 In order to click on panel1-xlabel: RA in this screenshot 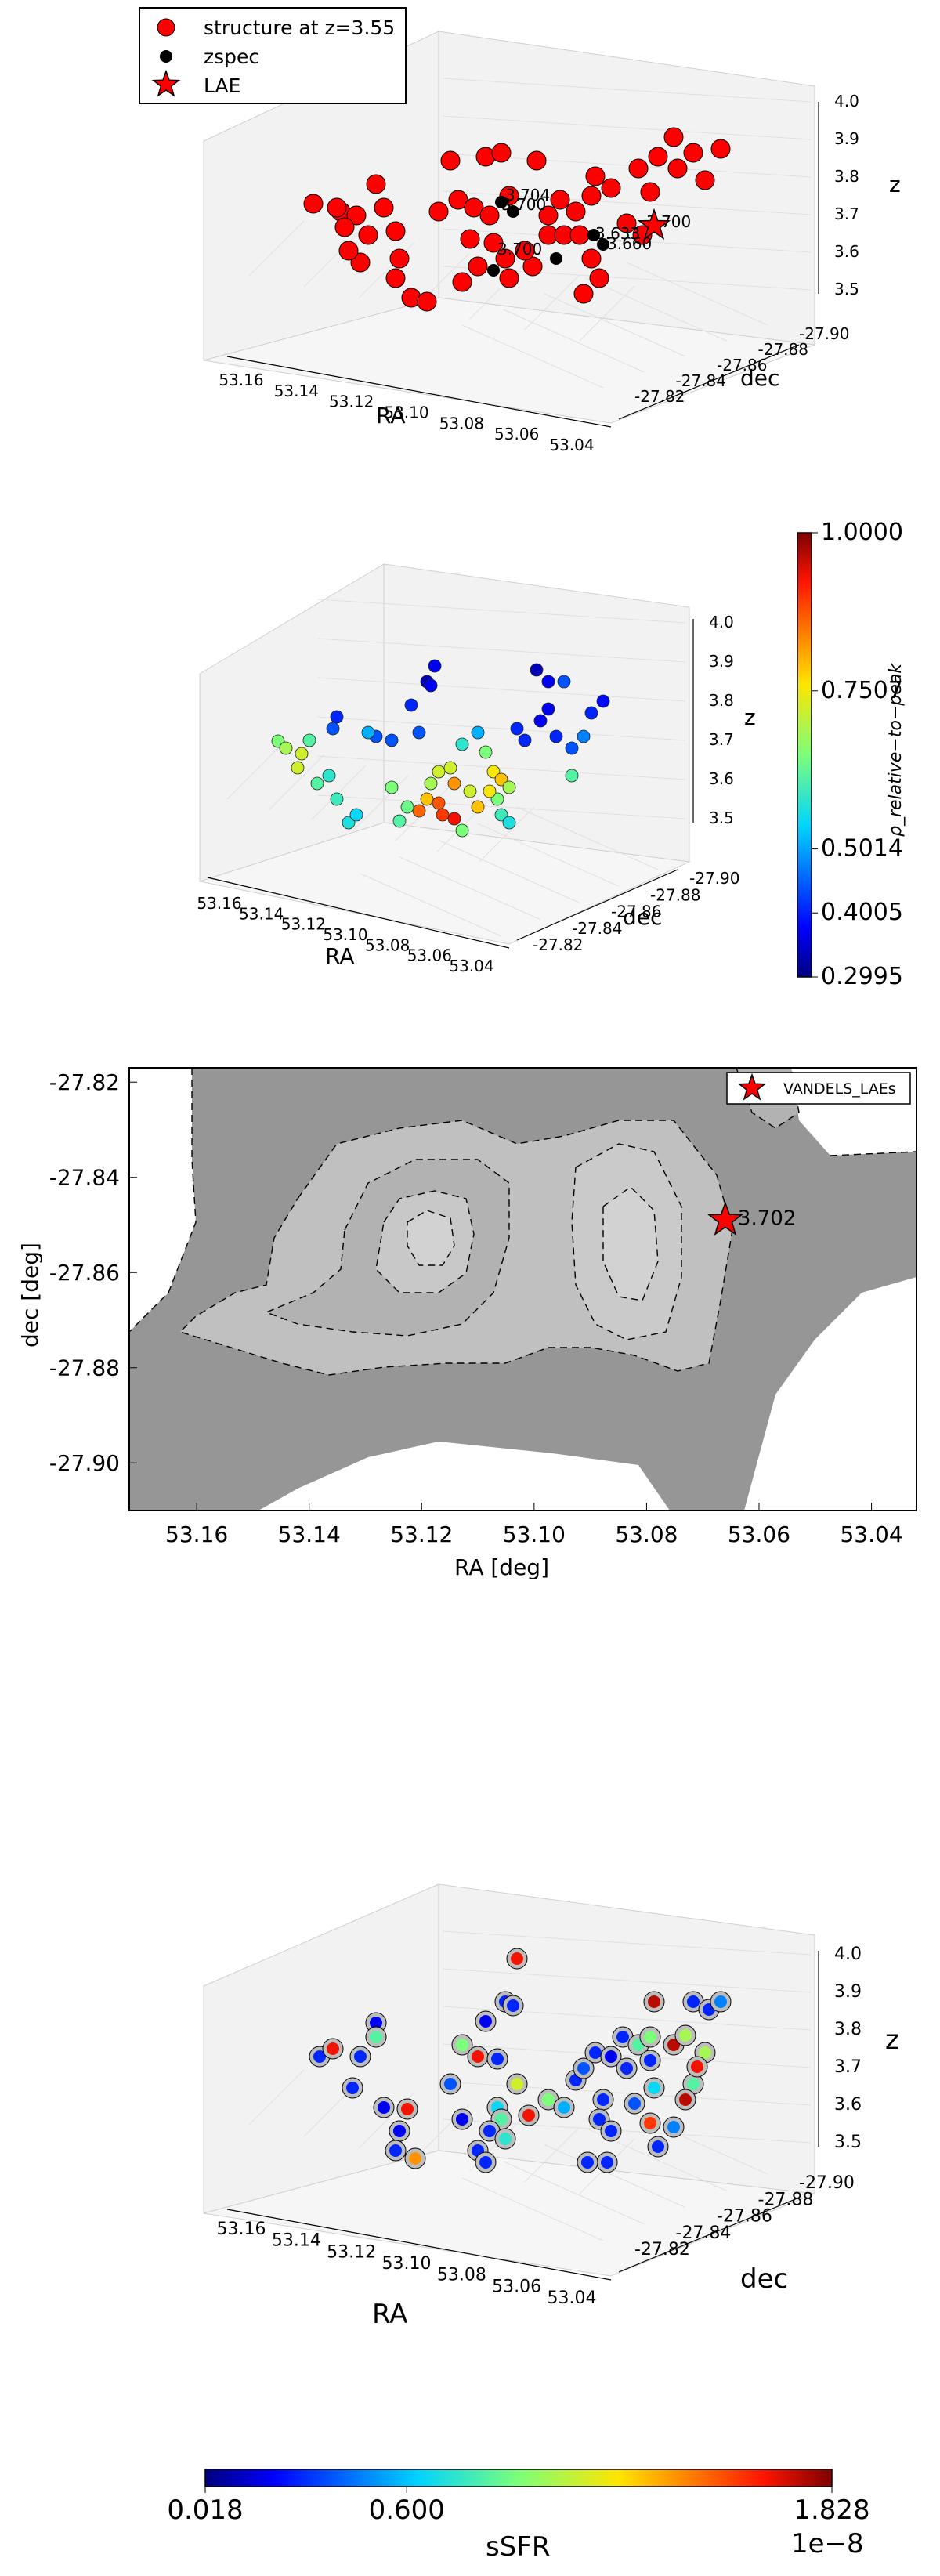, I will do `click(391, 416)`.